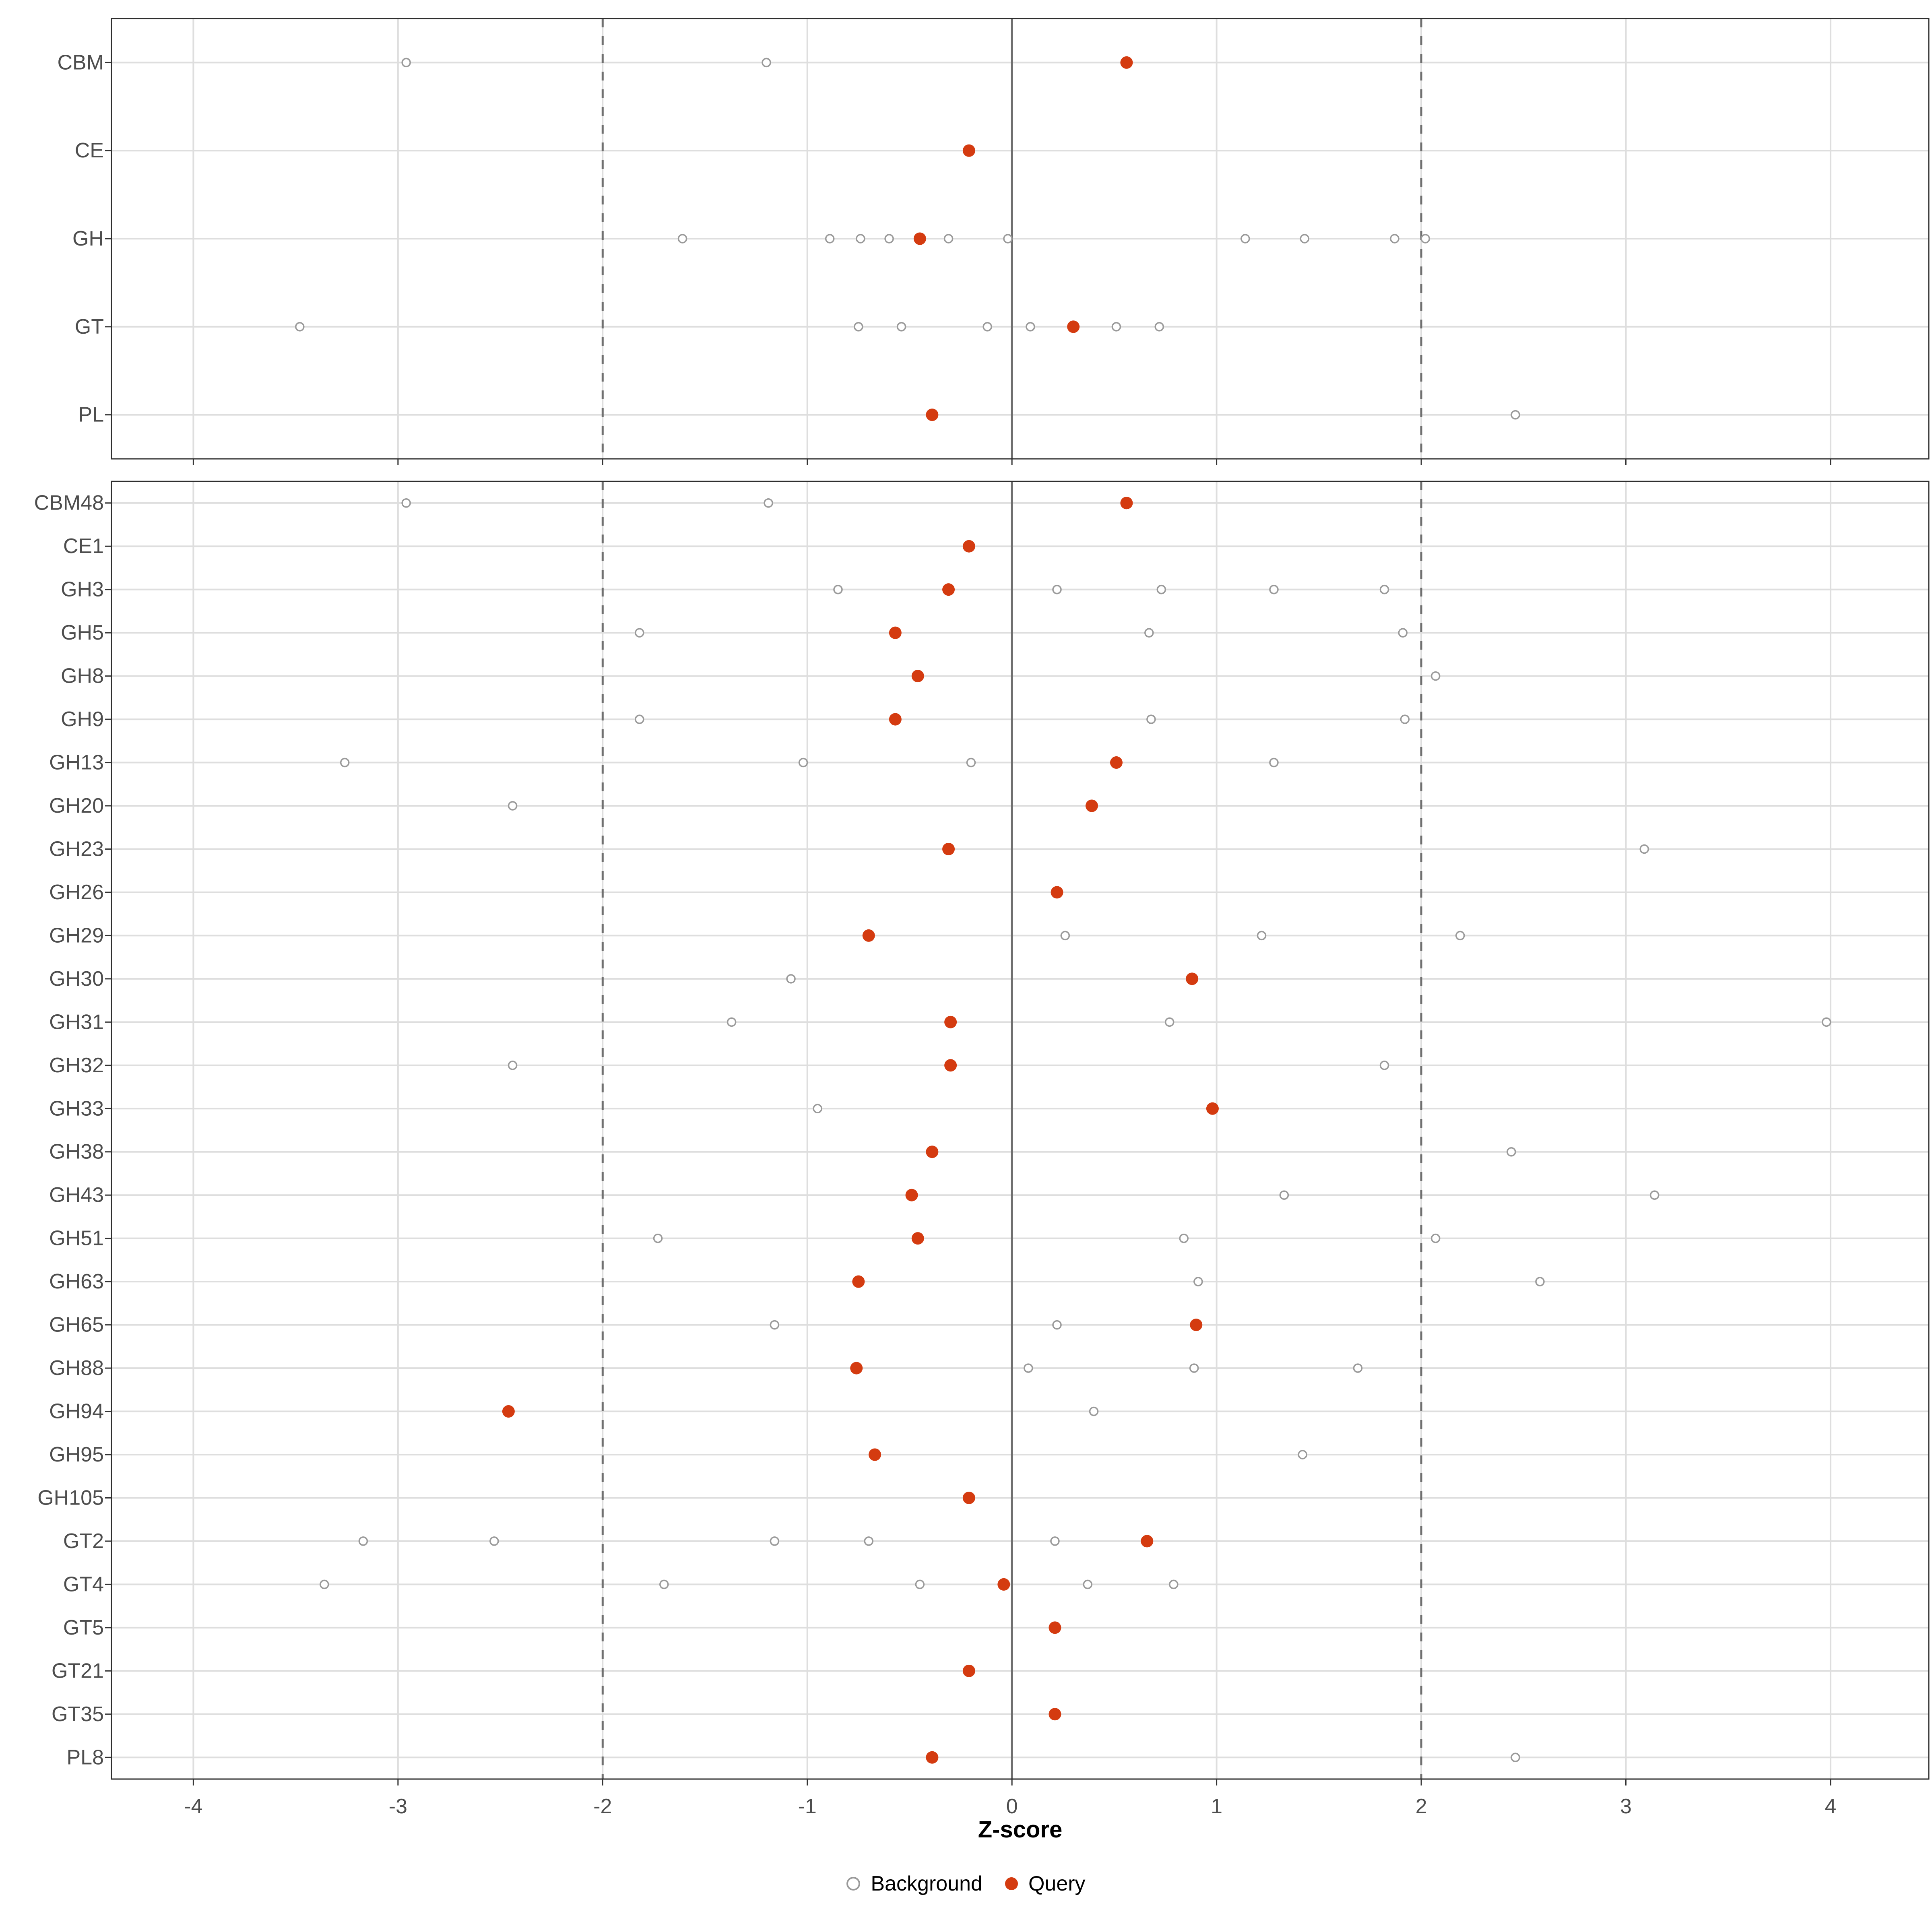  Describe the element at coordinates (89, 150) in the screenshot. I see `category-label: CE` at that location.